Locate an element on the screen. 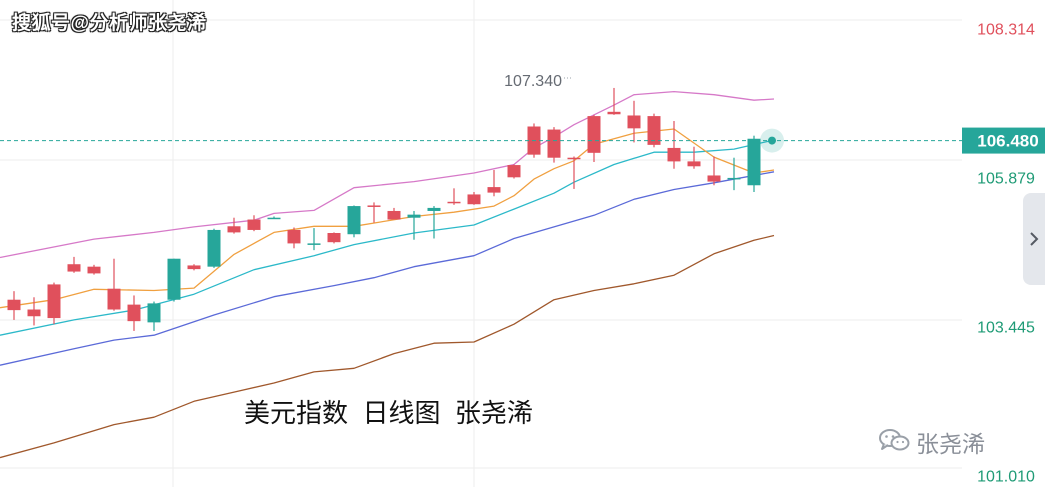  current-price-dot is located at coordinates (772, 140).